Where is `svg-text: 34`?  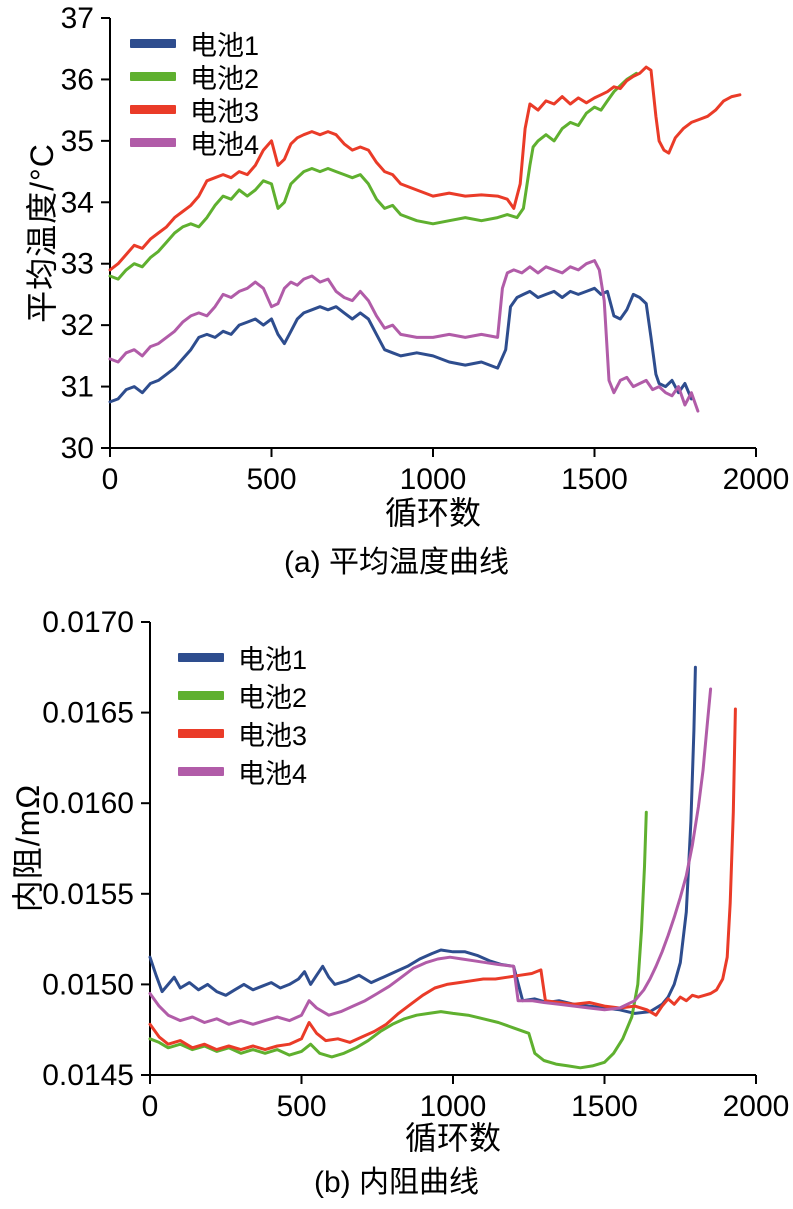 svg-text: 34 is located at coordinates (77, 202).